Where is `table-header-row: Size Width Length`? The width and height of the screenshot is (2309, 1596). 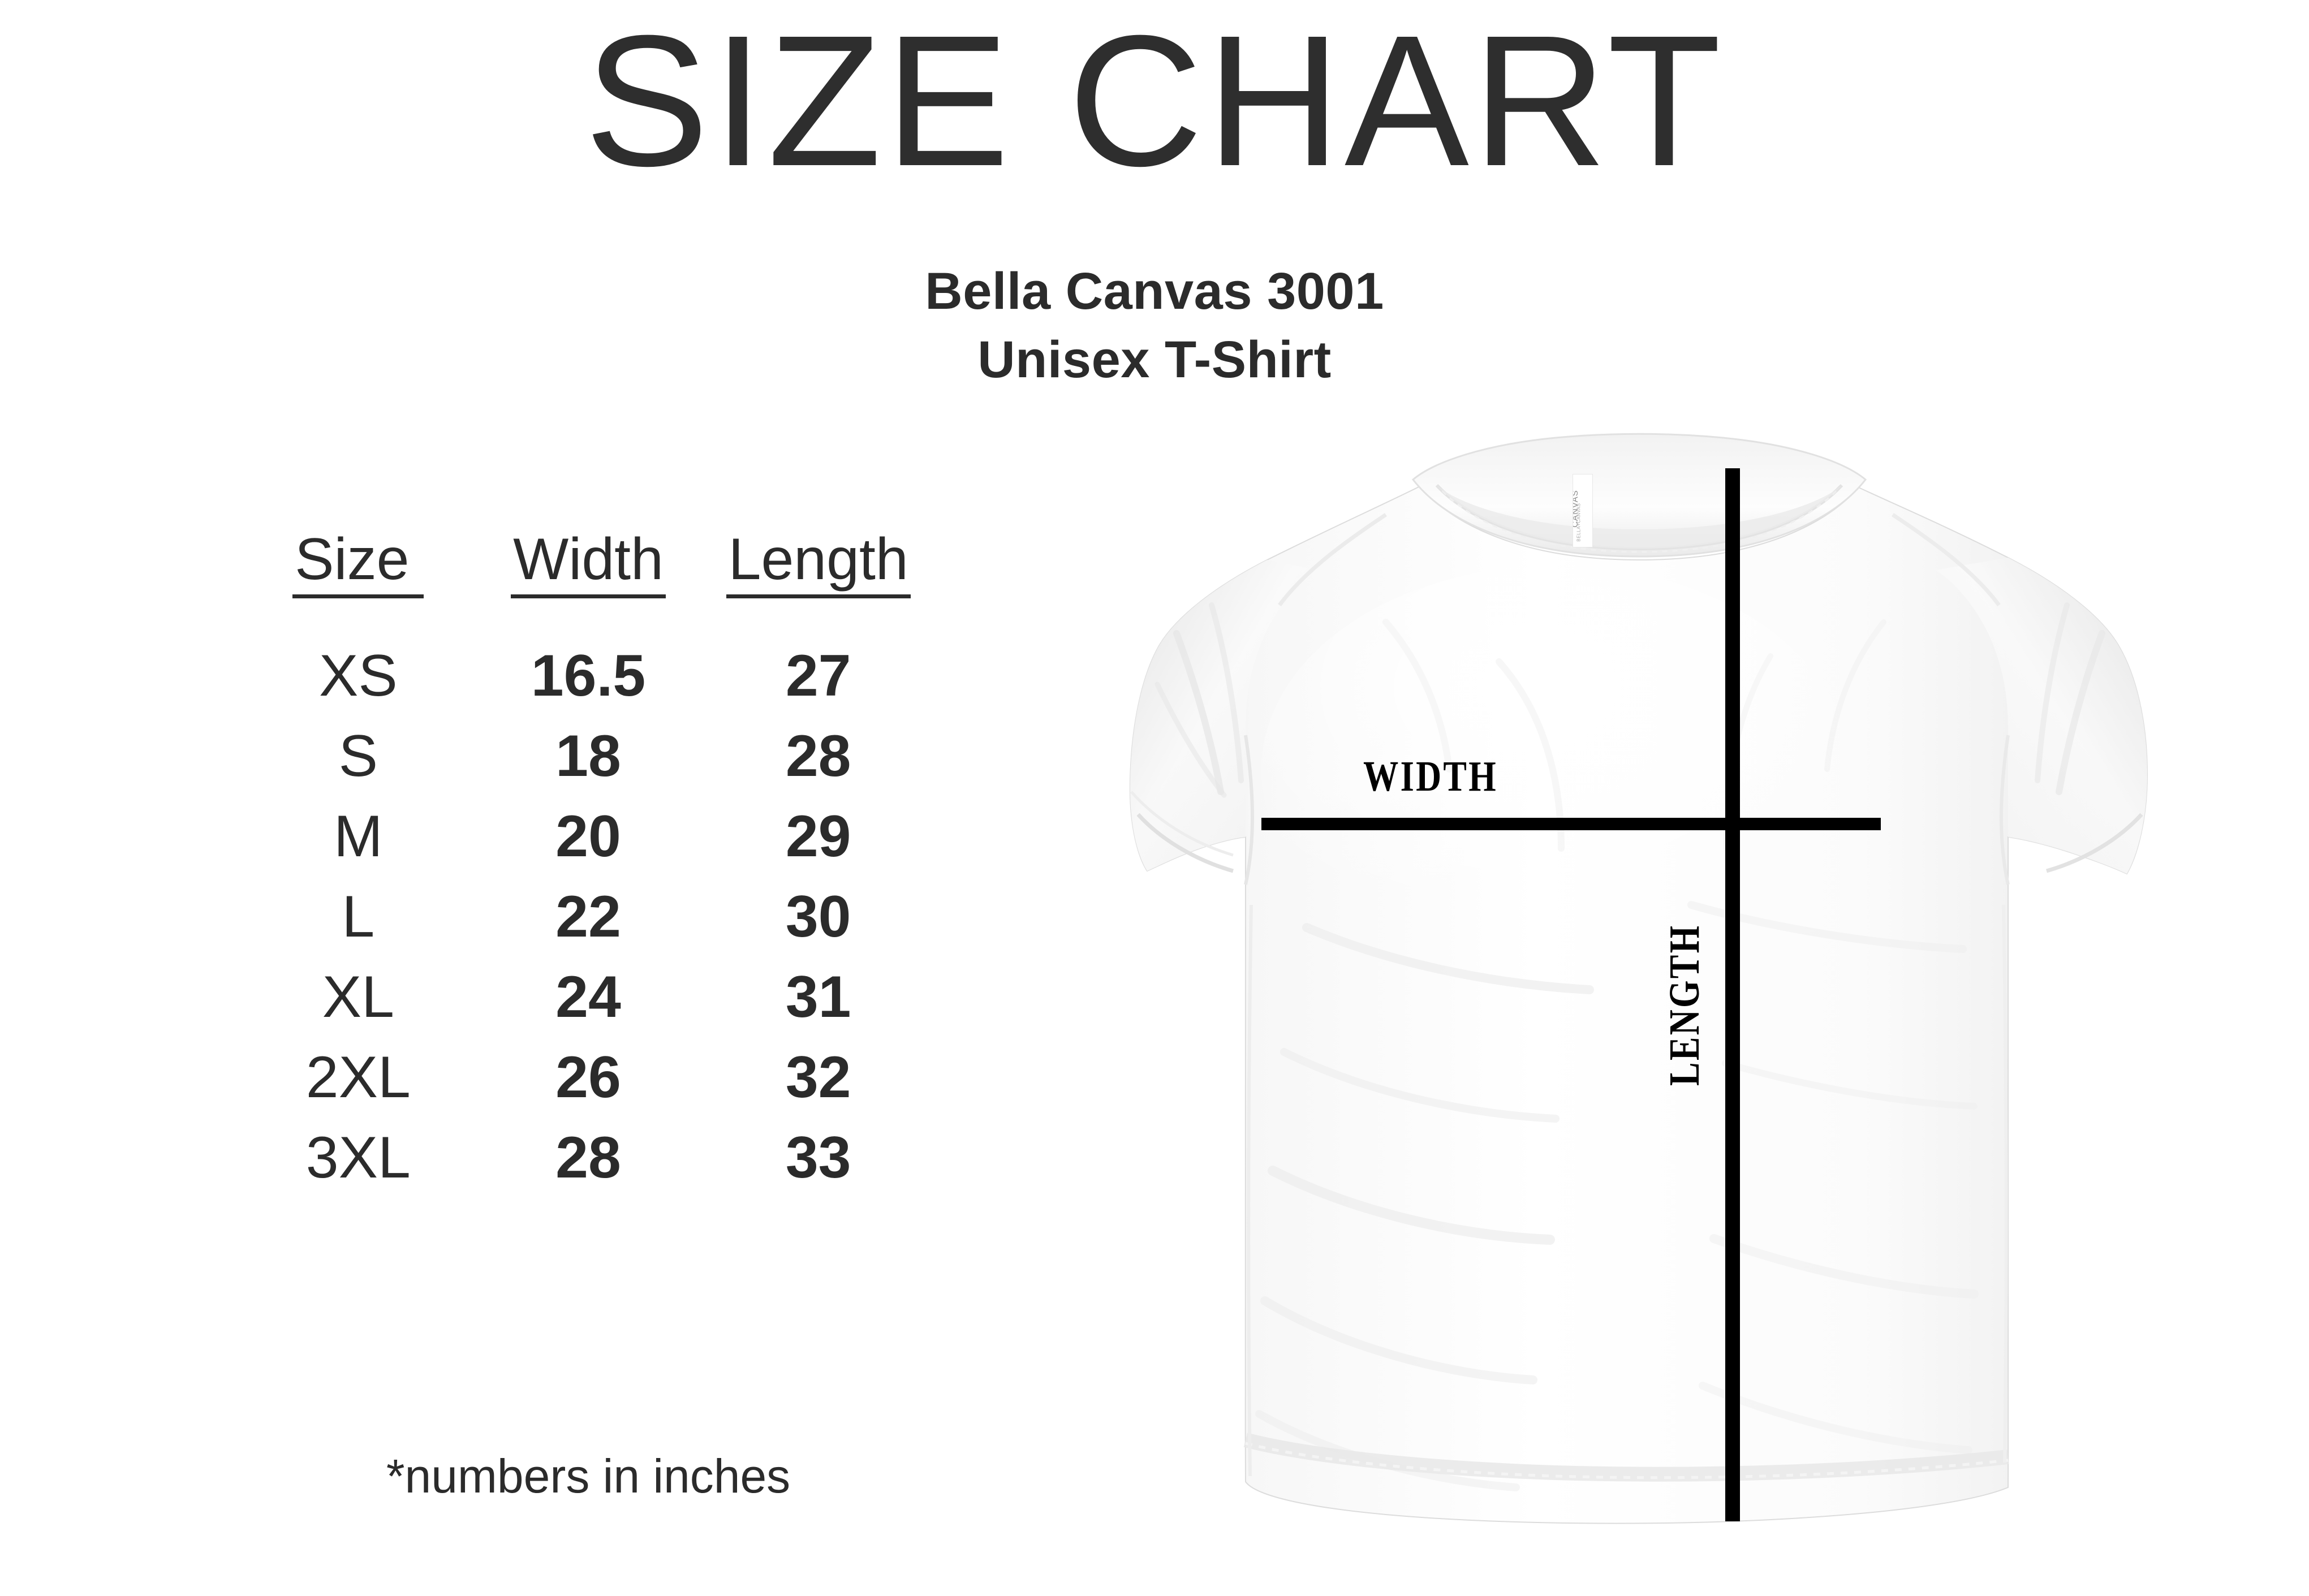 table-header-row: Size Width Length is located at coordinates (588, 564).